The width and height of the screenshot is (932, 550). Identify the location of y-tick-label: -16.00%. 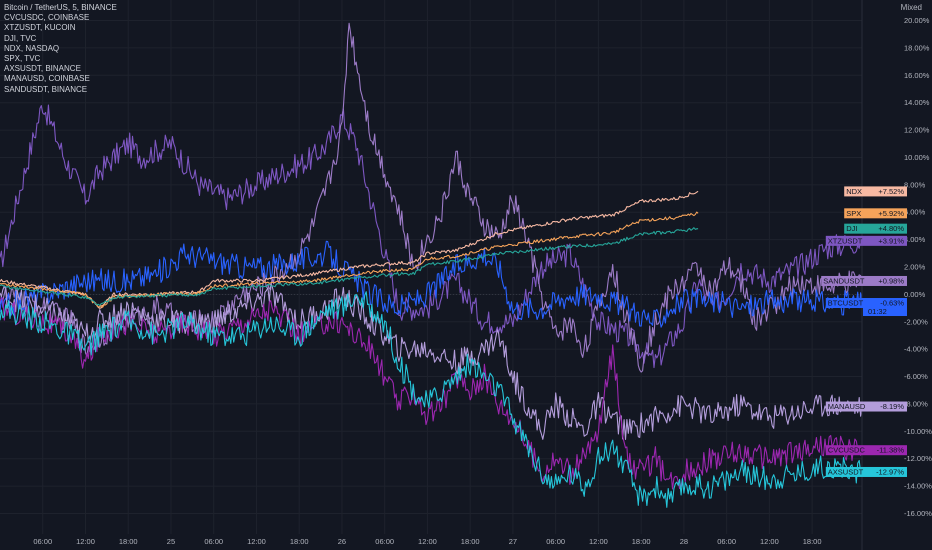
(918, 513).